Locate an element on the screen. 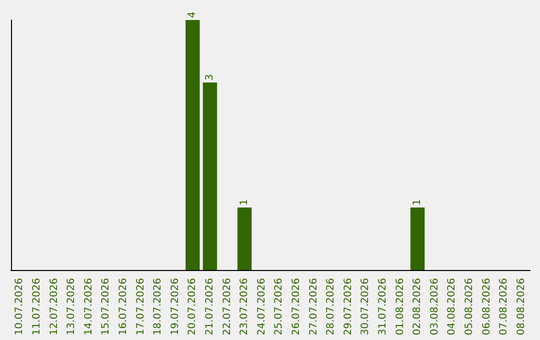 This screenshot has height=340, width=540. x-tick-label: 06.08.2026 is located at coordinates (486, 307).